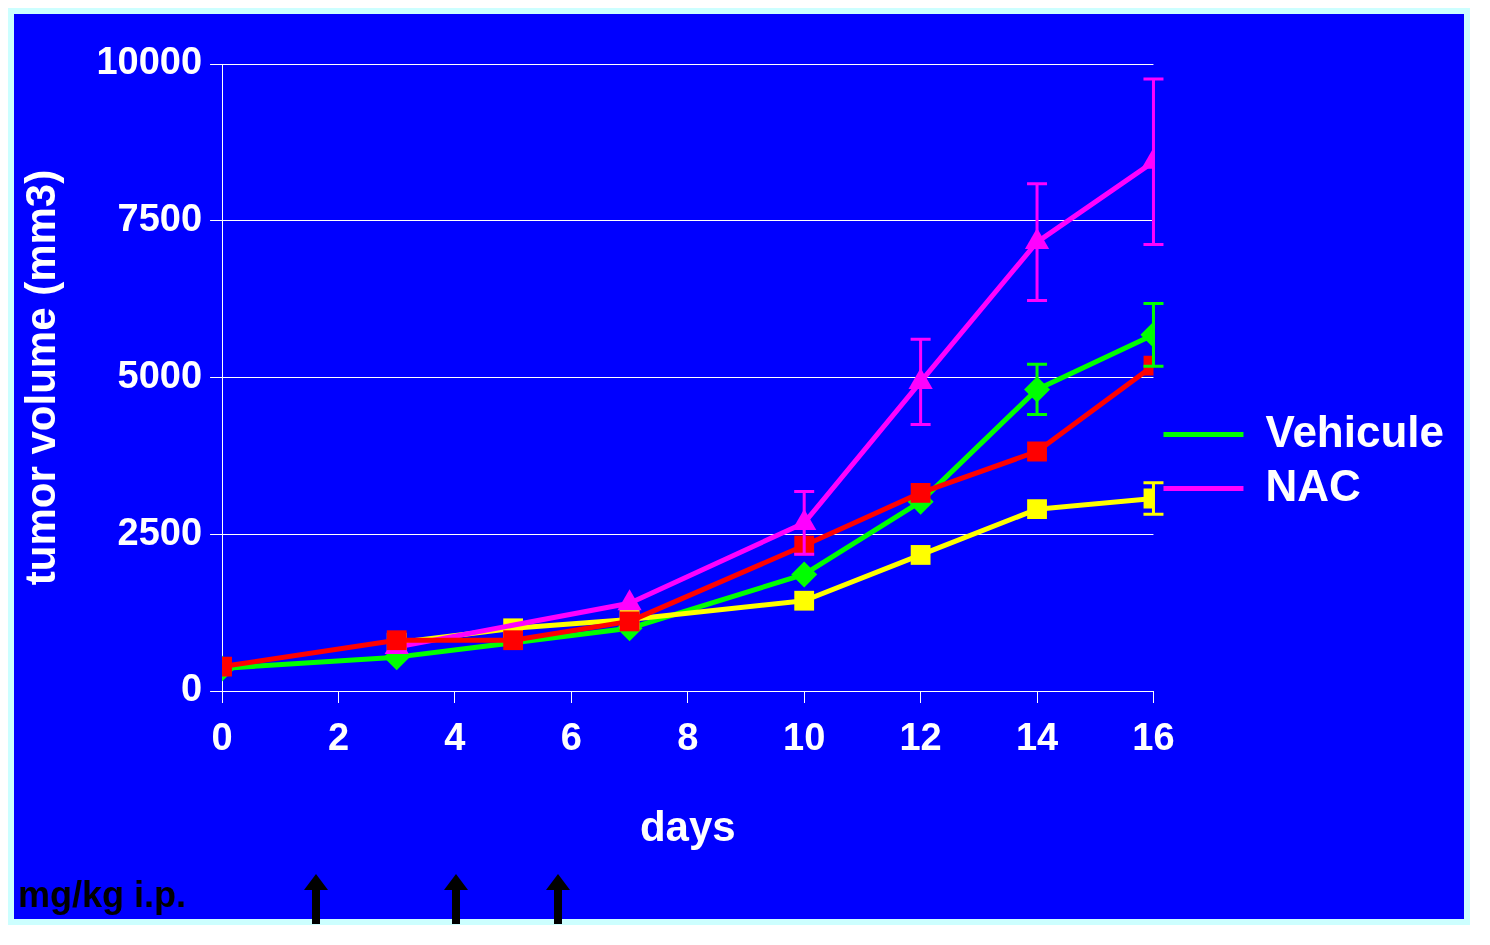 This screenshot has height=945, width=1490. Describe the element at coordinates (920, 737) in the screenshot. I see `x-tick-label: 12` at that location.